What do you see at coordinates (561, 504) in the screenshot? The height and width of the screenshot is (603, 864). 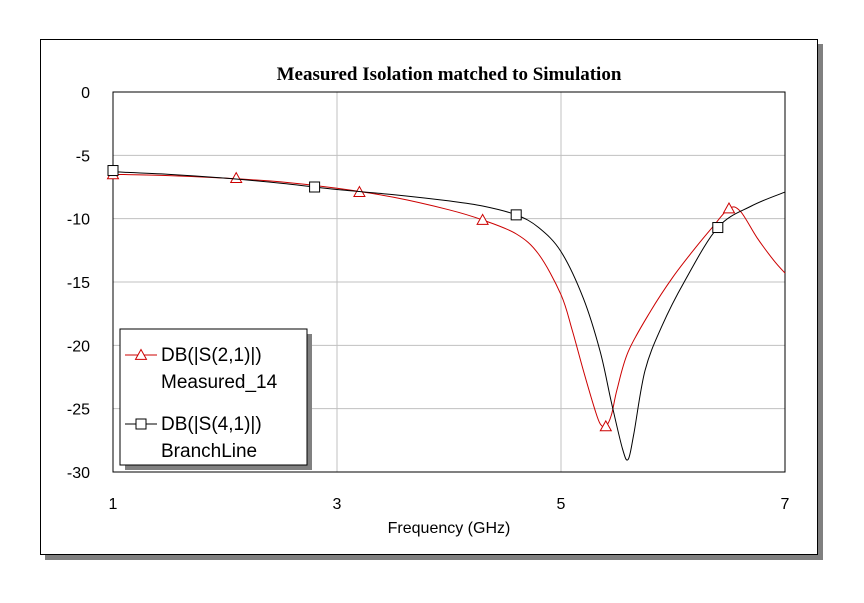 I see `x-tick-label: 5` at bounding box center [561, 504].